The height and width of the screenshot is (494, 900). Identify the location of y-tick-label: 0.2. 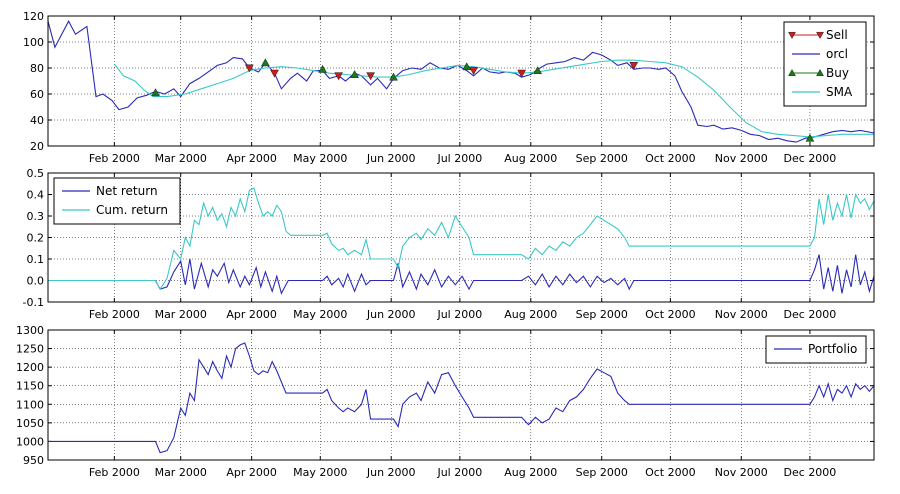
(36, 238).